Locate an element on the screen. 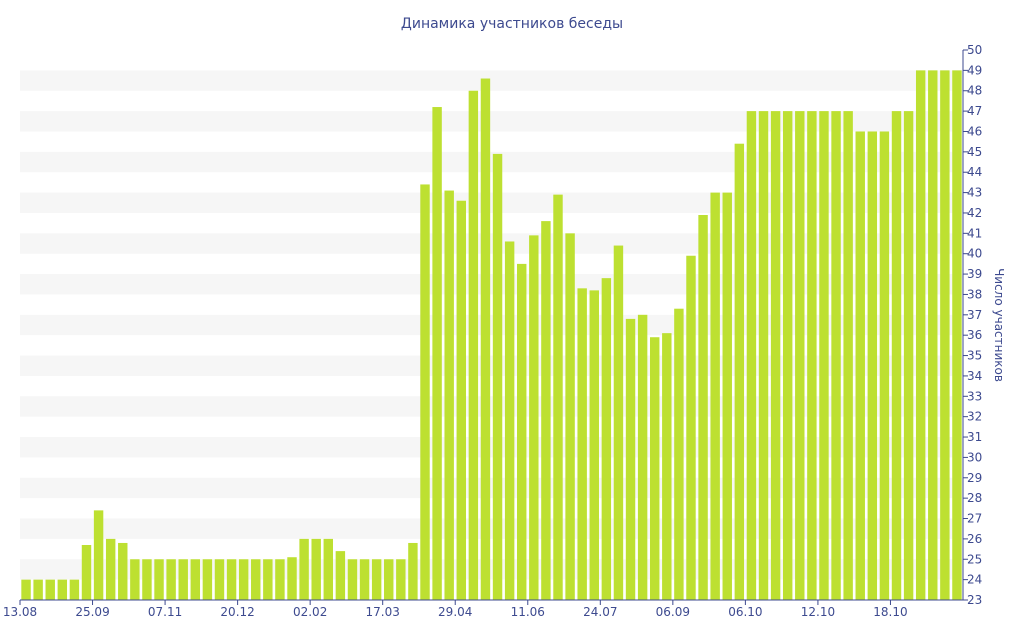  y-tick-label: 27 is located at coordinates (974, 519).